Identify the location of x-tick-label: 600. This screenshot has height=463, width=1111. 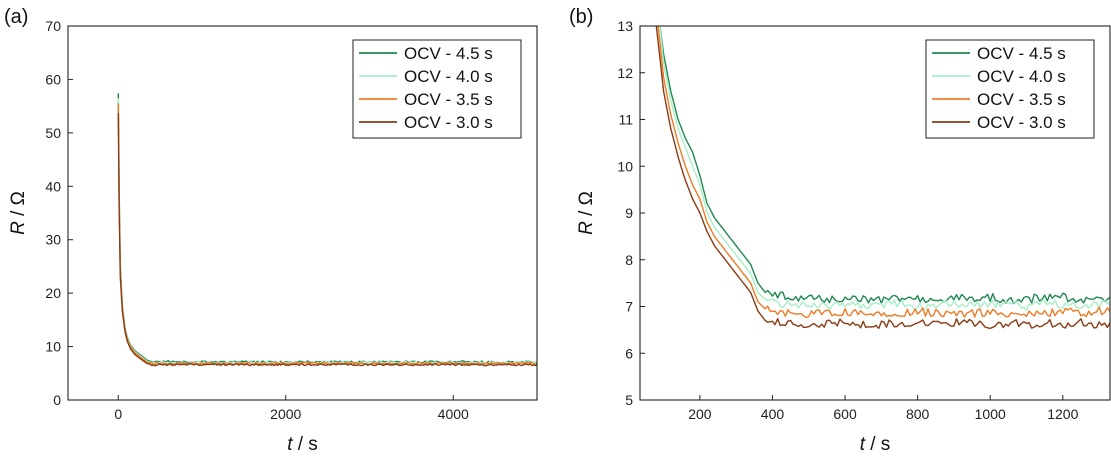
(845, 414).